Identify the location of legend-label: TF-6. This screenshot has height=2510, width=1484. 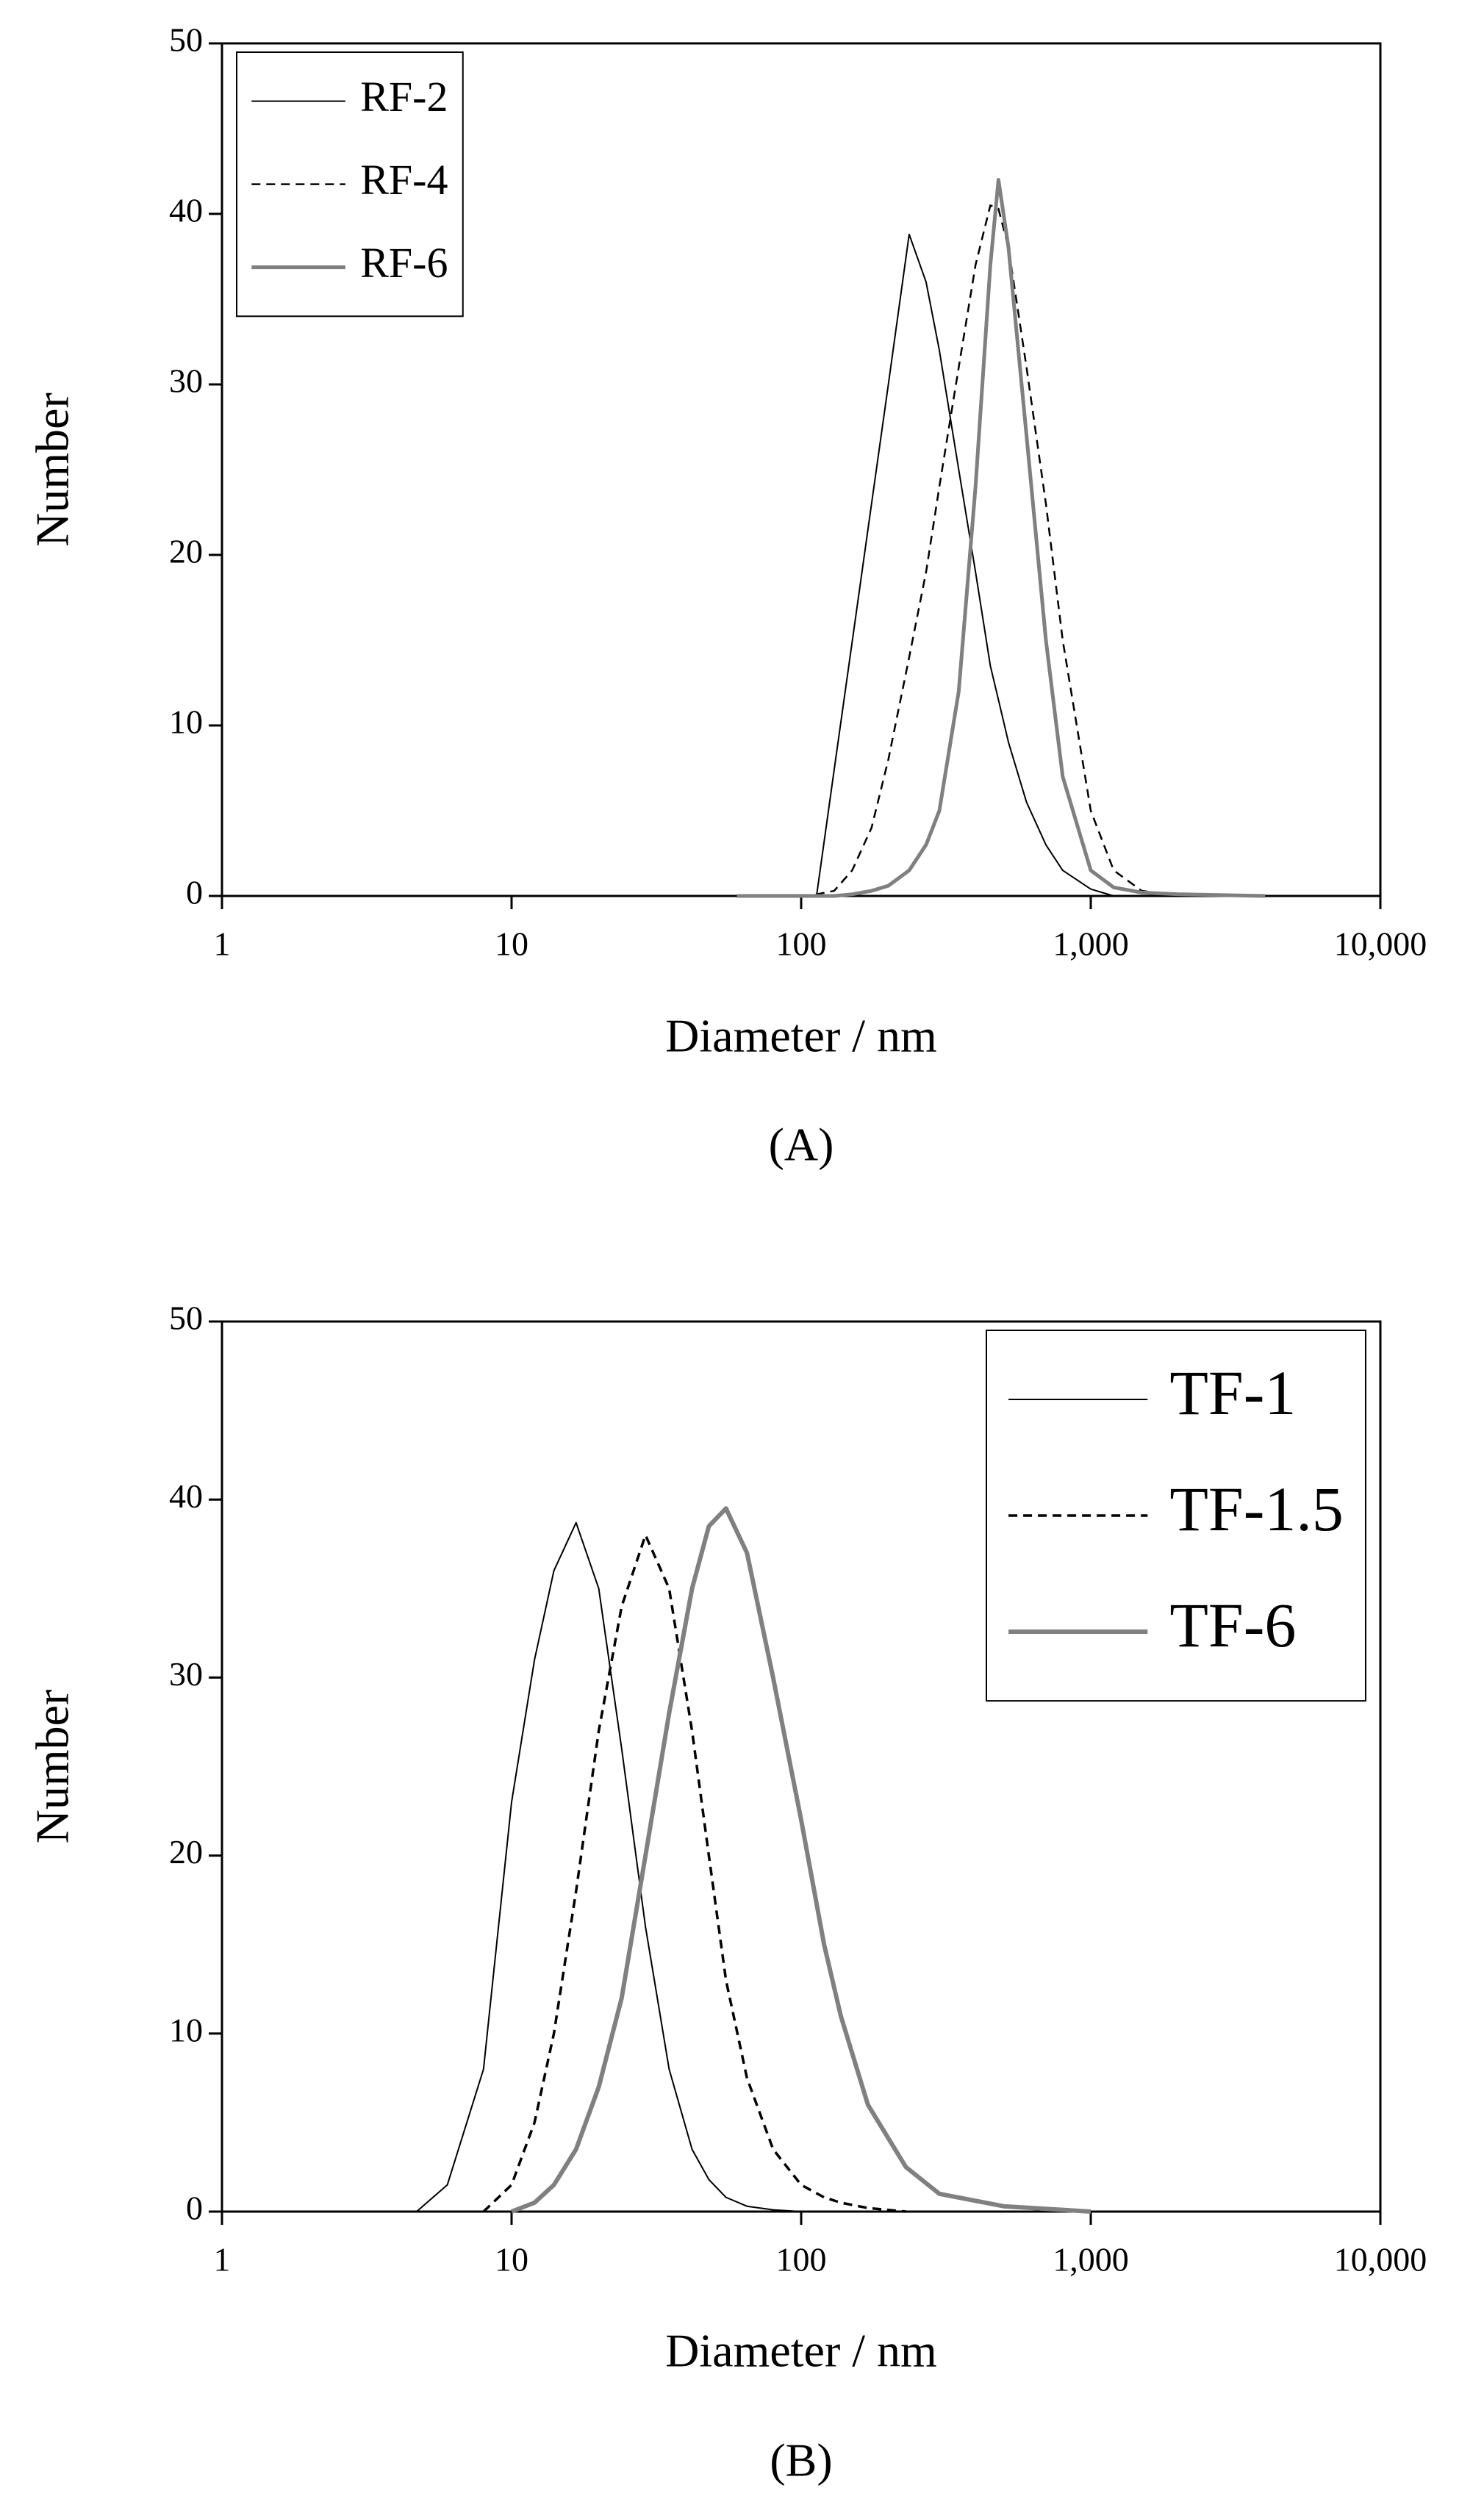
(1232, 1625).